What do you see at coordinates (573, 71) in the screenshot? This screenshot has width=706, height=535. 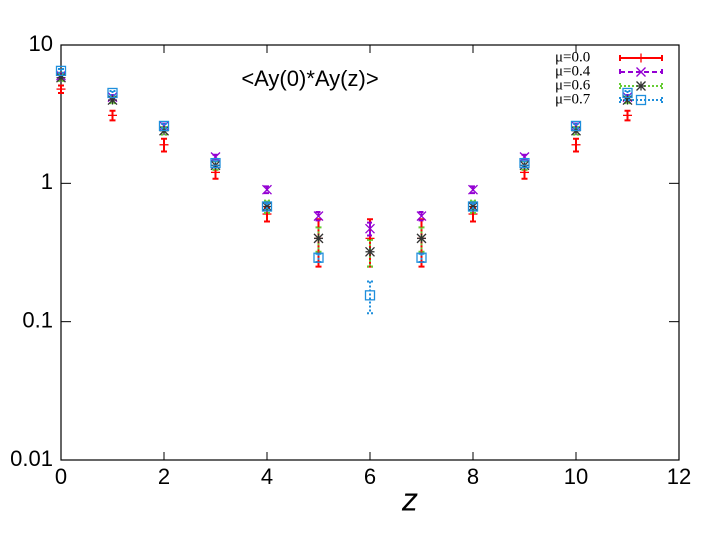 I see `legend-label: μ=0.4` at bounding box center [573, 71].